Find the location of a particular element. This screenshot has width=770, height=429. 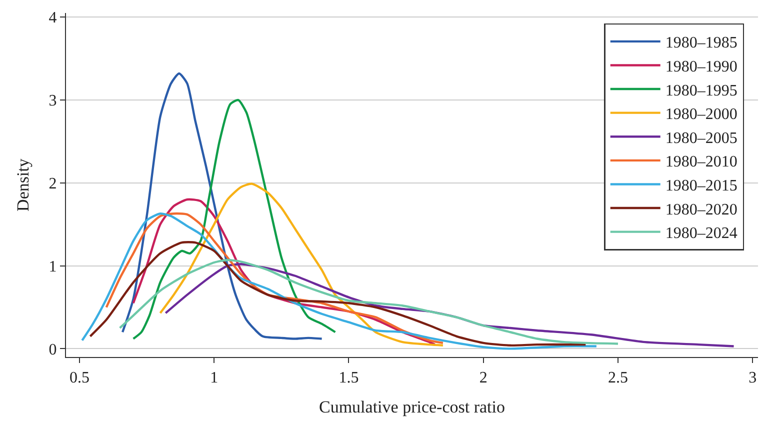

legend-label: 1980–2000 is located at coordinates (701, 115).